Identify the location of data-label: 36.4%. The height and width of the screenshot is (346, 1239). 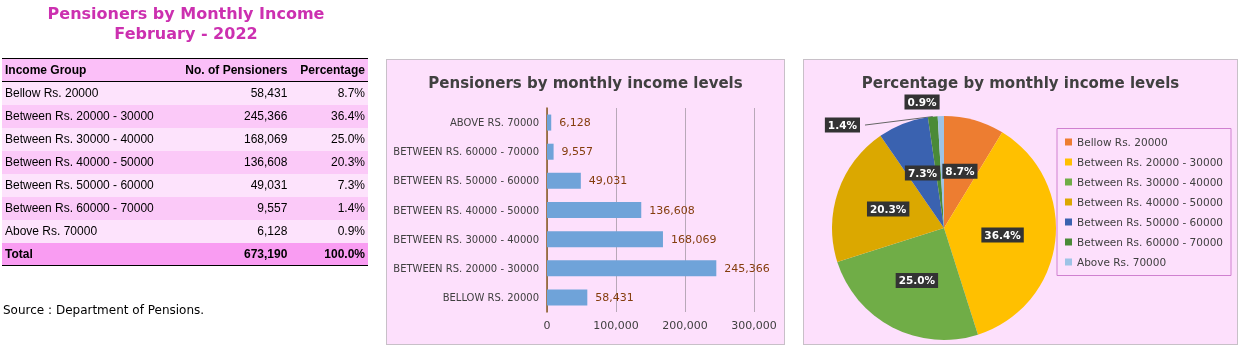
(1003, 235).